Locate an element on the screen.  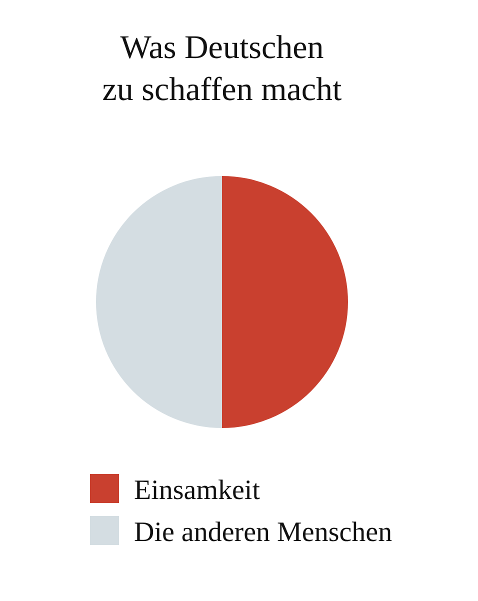
legend-label: Die anderen Menschen is located at coordinates (263, 532).